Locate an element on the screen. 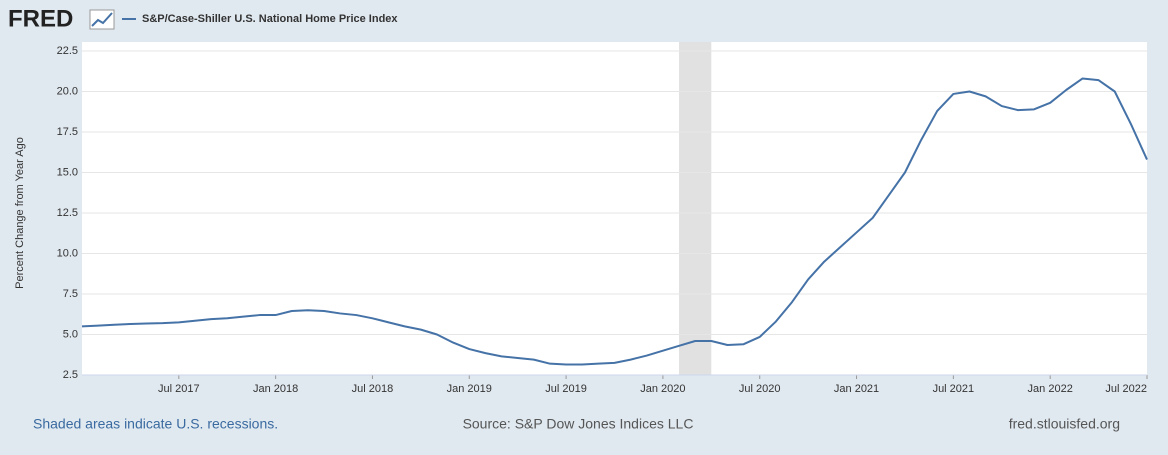  y-tick-label: 17.5 is located at coordinates (67, 132).